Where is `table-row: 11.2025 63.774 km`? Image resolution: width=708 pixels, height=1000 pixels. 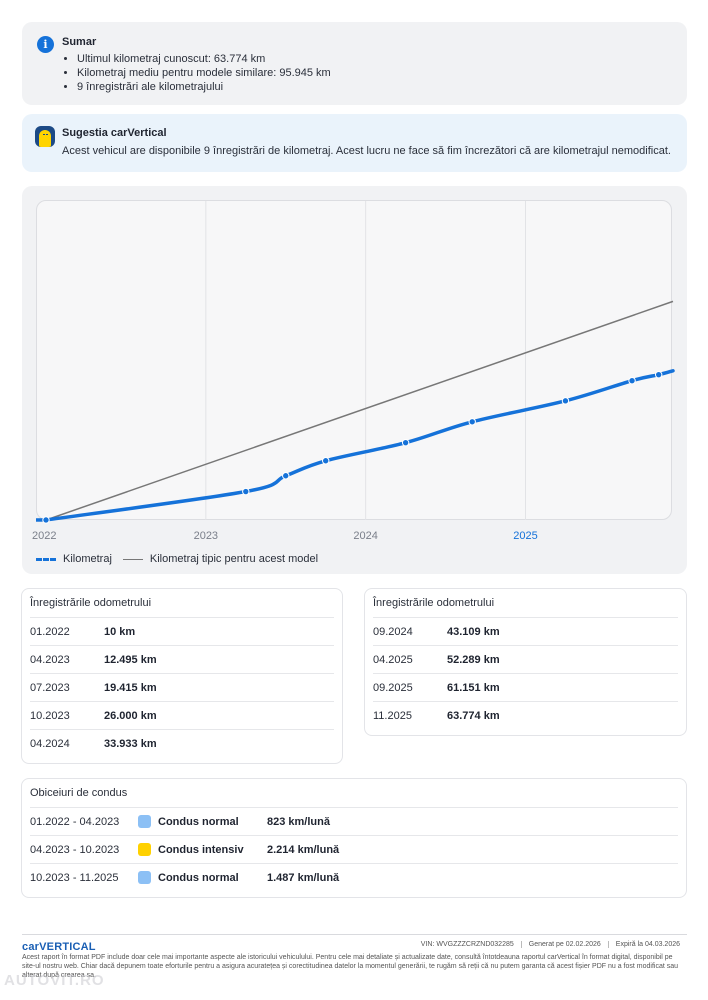 table-row: 11.2025 63.774 km is located at coordinates (525, 715).